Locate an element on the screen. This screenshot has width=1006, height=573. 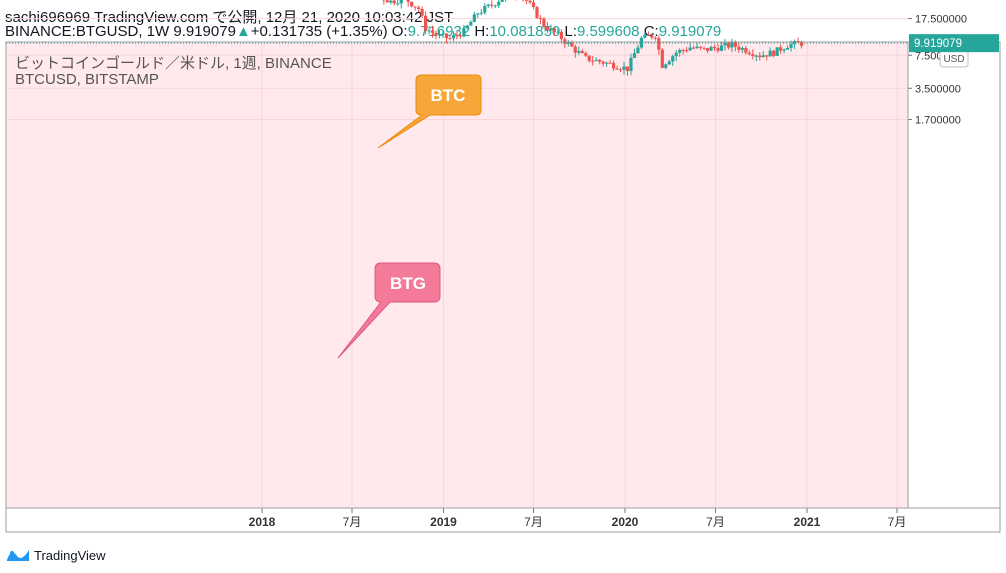
symbol-name: BINANCE:BTGUSD, 1W is located at coordinates (87, 31).